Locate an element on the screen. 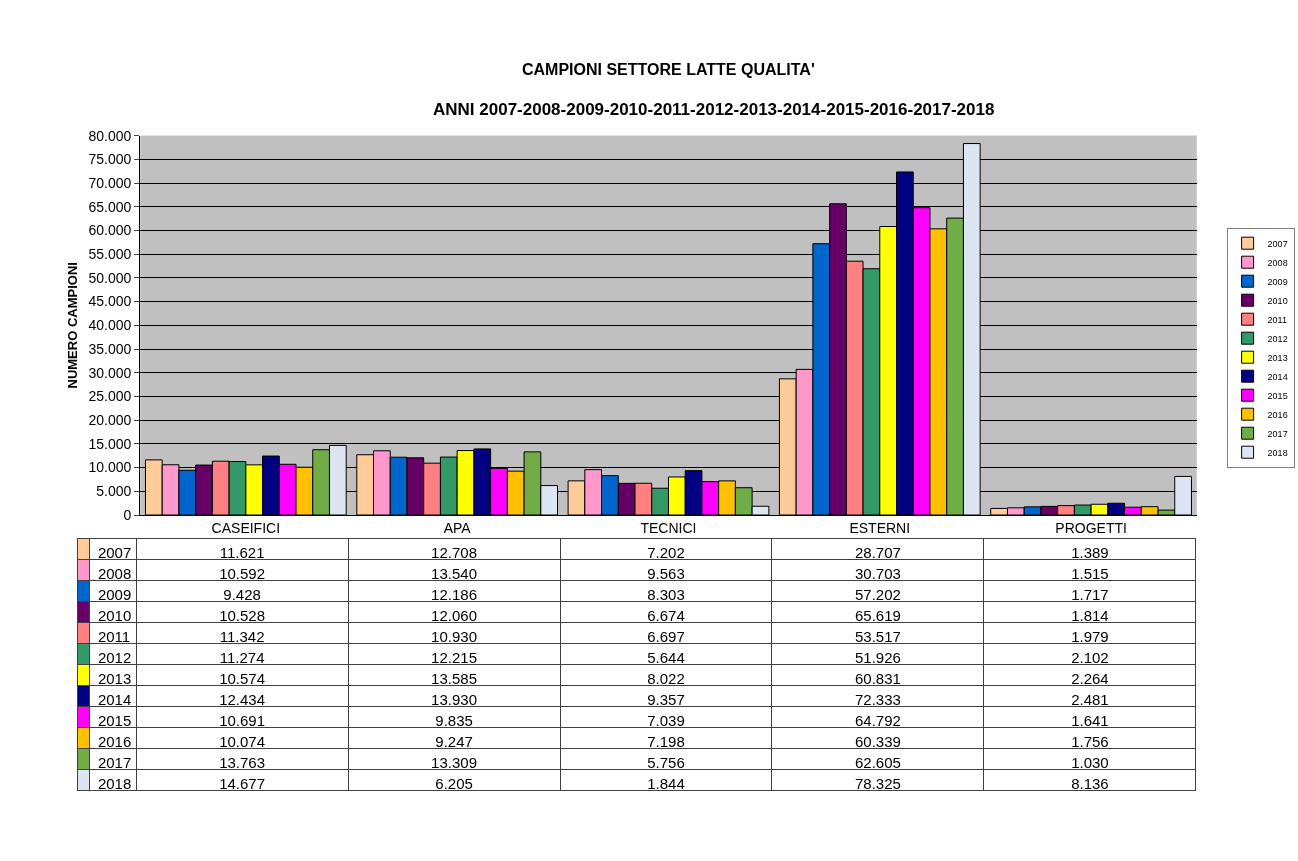  y-tick-label: 75.000 is located at coordinates (110, 159).